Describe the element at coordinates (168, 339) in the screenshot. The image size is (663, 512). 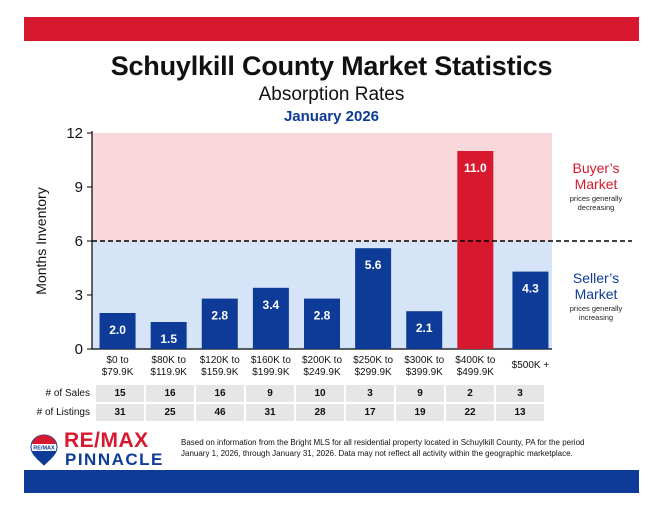
I see `bar-value-label: 1.5` at that location.